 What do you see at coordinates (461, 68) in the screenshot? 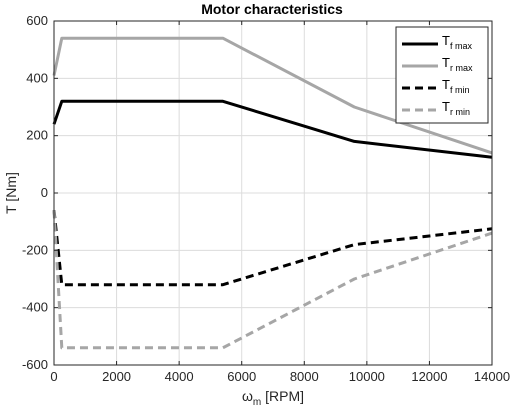
I see `legend-label-sub: r max` at bounding box center [461, 68].